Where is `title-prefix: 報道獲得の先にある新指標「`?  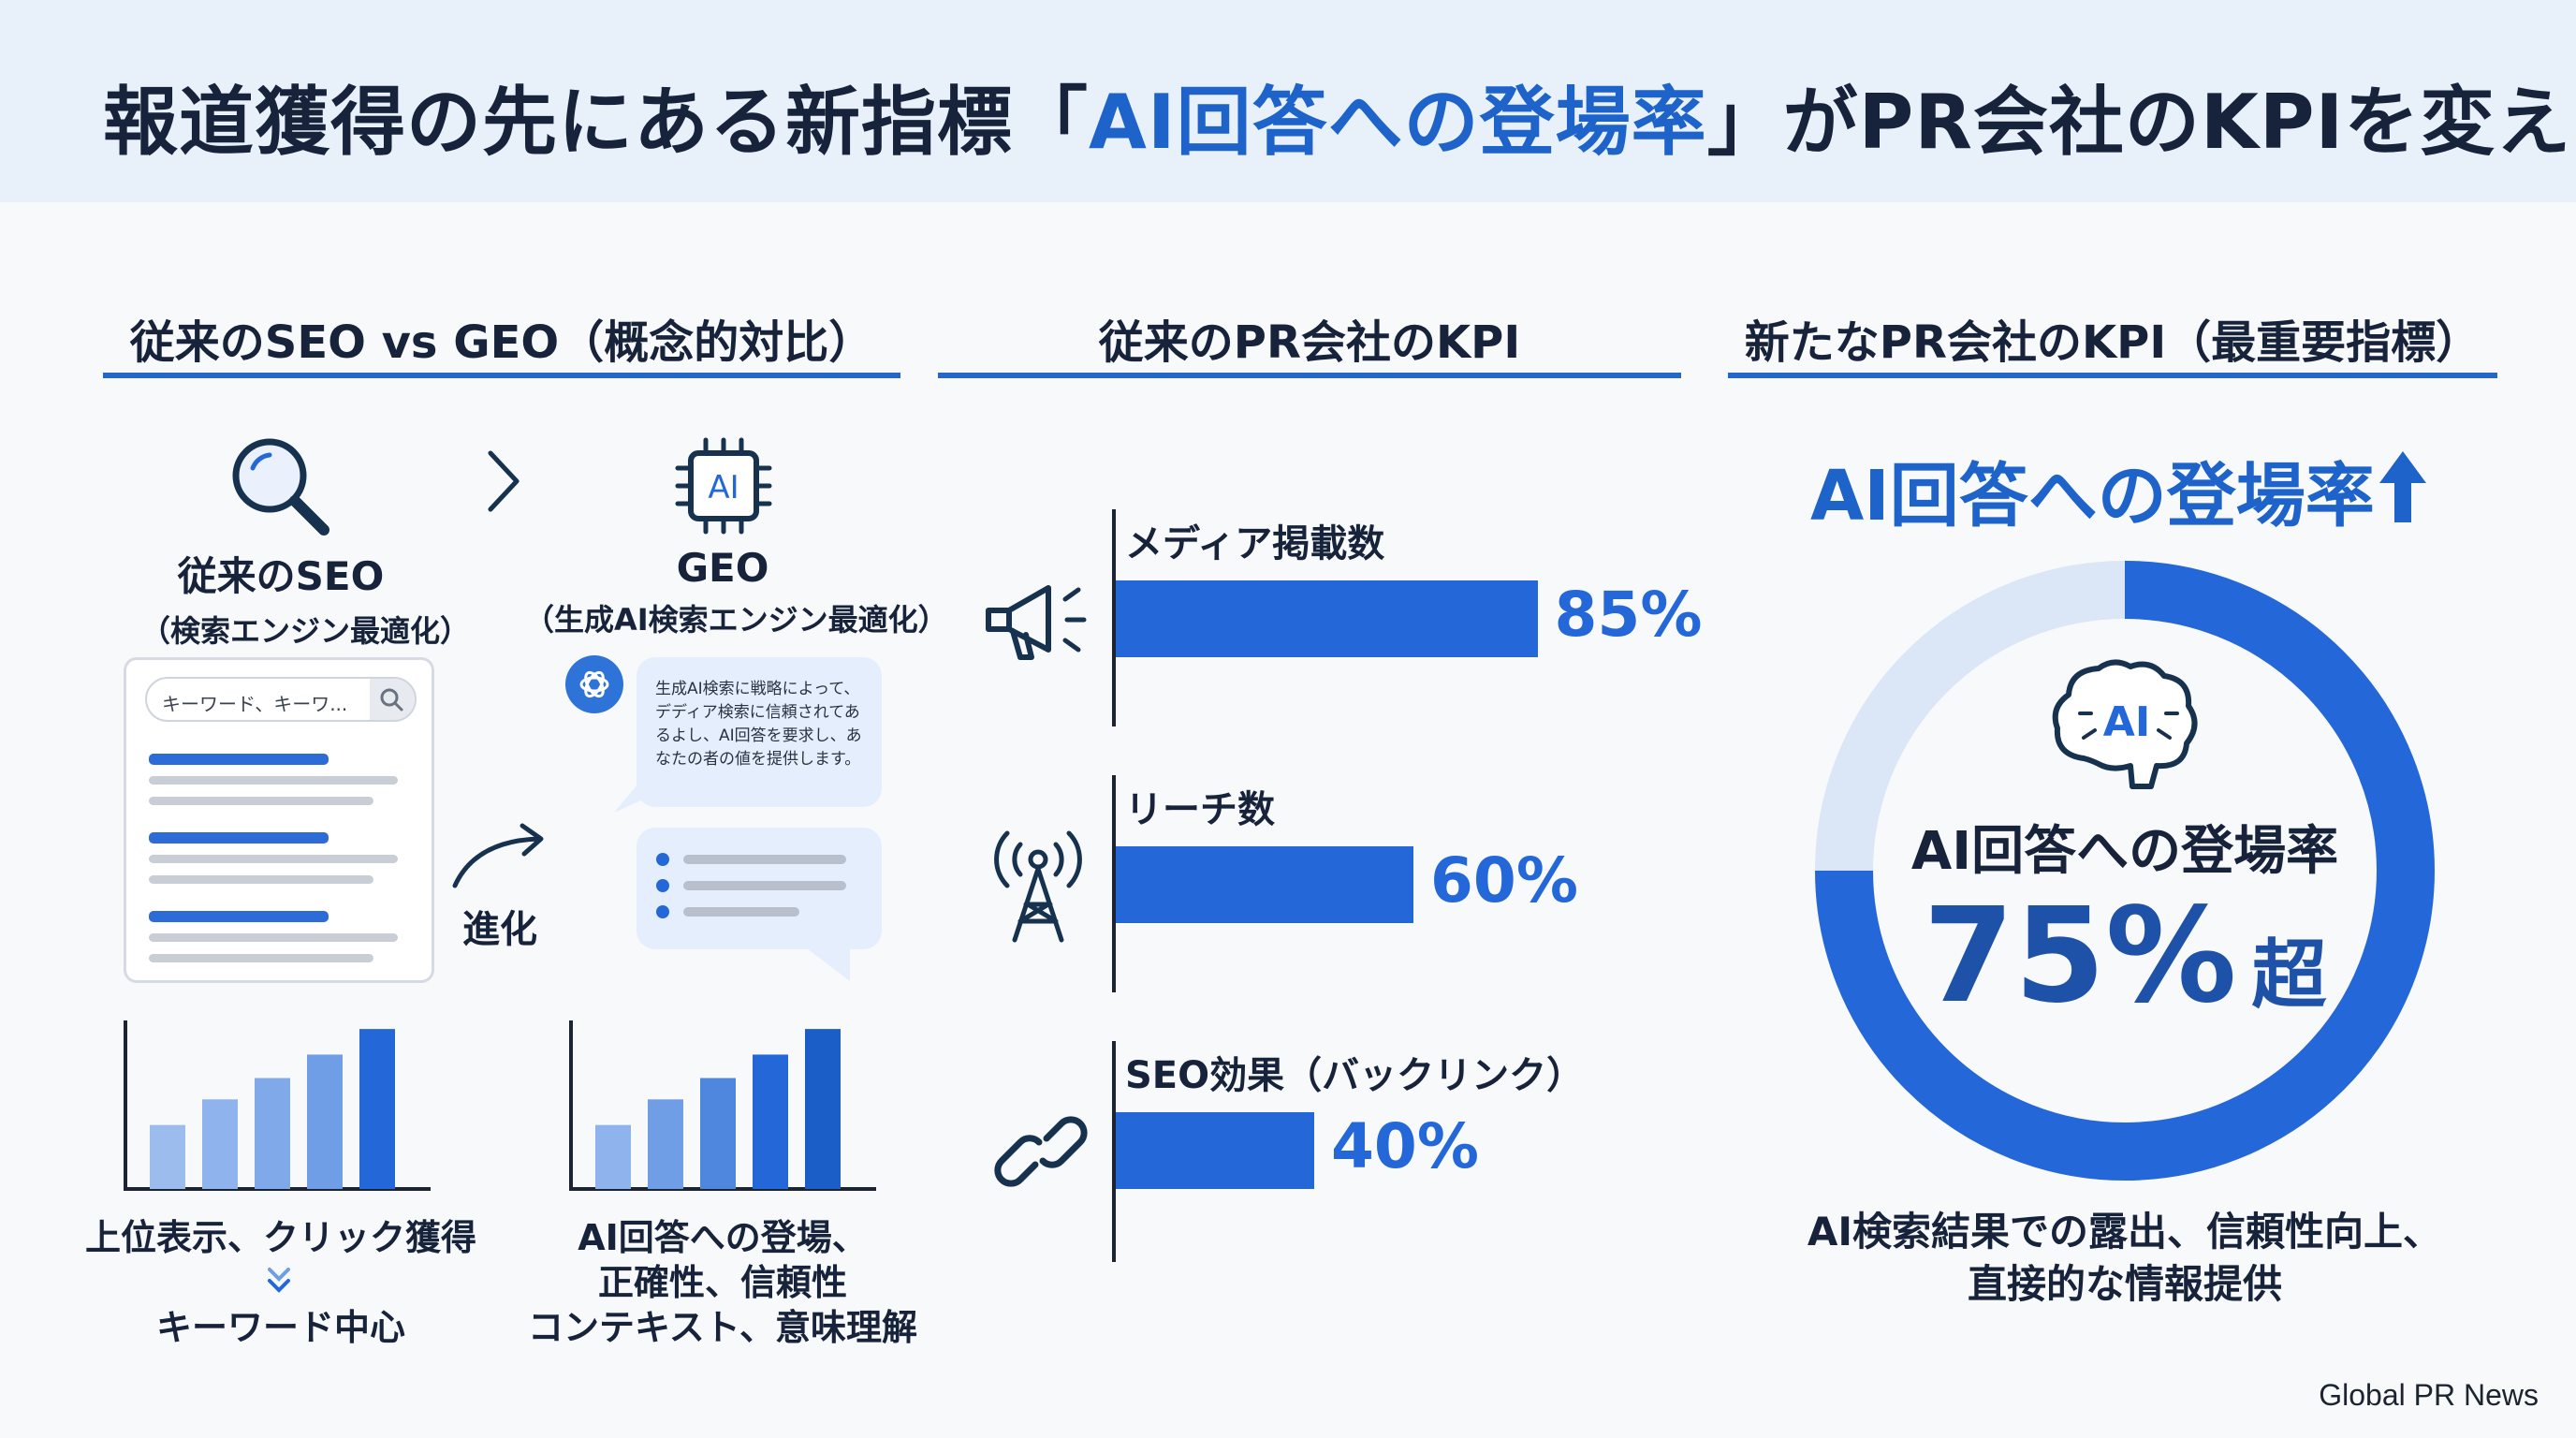
title-prefix: 報道獲得の先にある新指標「 is located at coordinates (596, 122).